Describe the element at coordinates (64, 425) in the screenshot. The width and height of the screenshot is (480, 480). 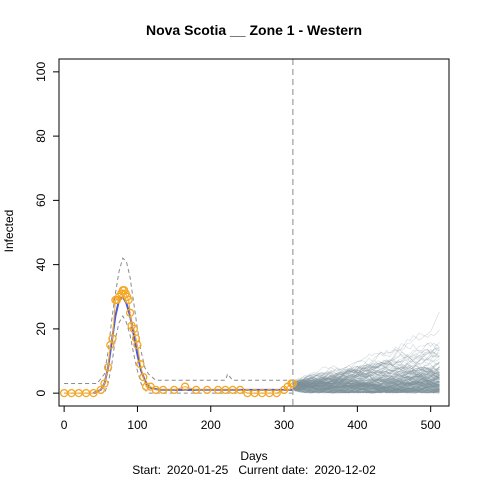
I see `x-tick-label: 0` at that location.